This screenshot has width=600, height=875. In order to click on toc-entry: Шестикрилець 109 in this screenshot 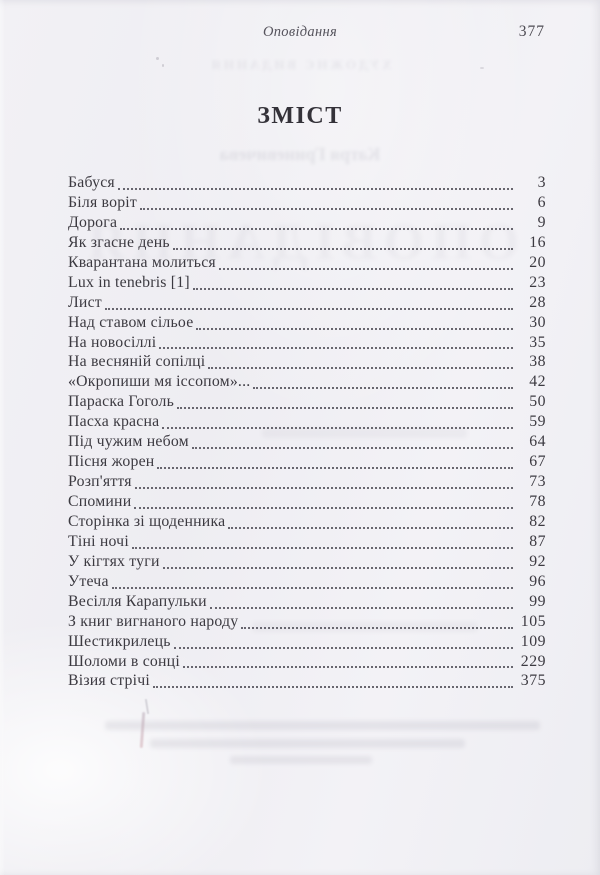, I will do `click(307, 643)`.